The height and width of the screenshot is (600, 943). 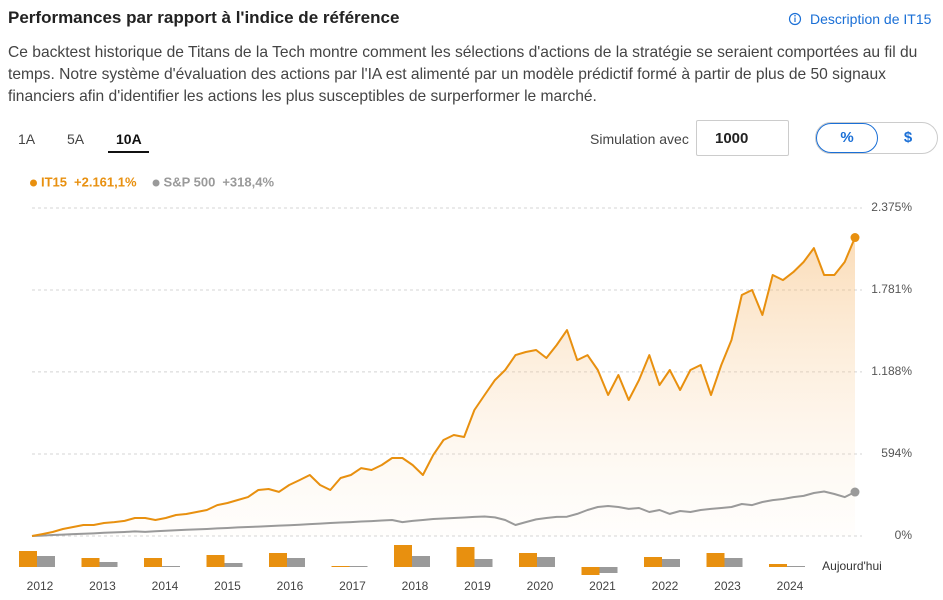 I want to click on simulation-label: Simulation avec, so click(x=639, y=139).